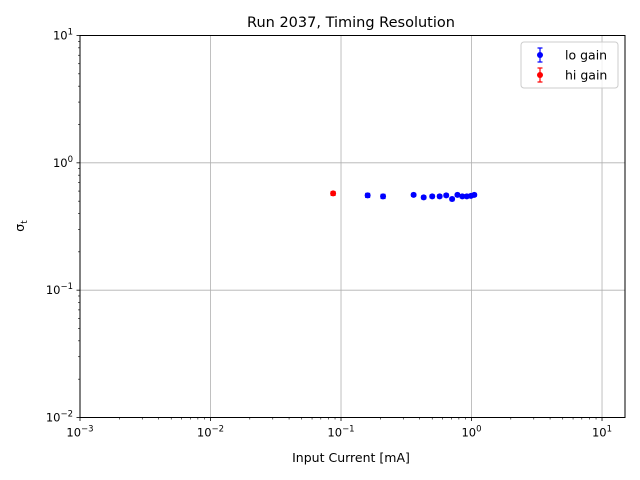 The image size is (640, 480). What do you see at coordinates (351, 23) in the screenshot?
I see `chart-title: Run 2037, Timing Resolution` at bounding box center [351, 23].